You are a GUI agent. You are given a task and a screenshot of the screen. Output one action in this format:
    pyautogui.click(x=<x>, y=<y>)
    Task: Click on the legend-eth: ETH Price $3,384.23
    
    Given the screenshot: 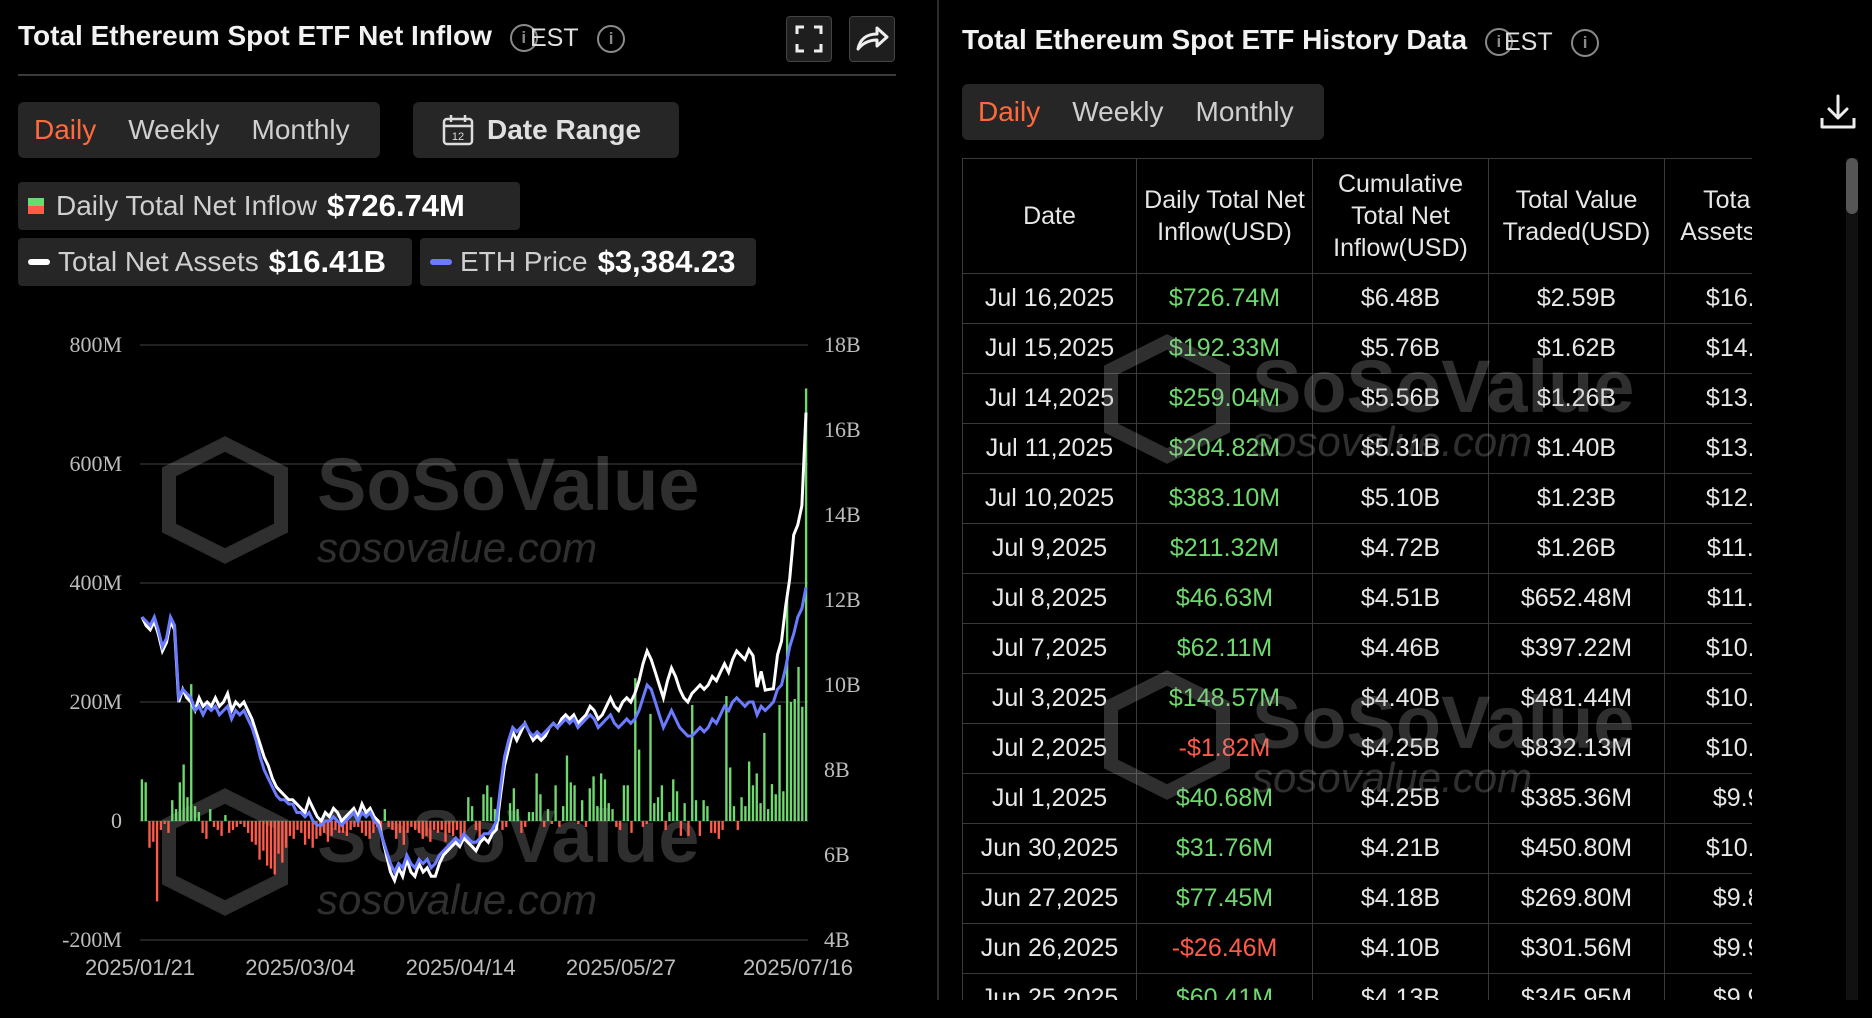 What is the action you would take?
    pyautogui.click(x=588, y=262)
    